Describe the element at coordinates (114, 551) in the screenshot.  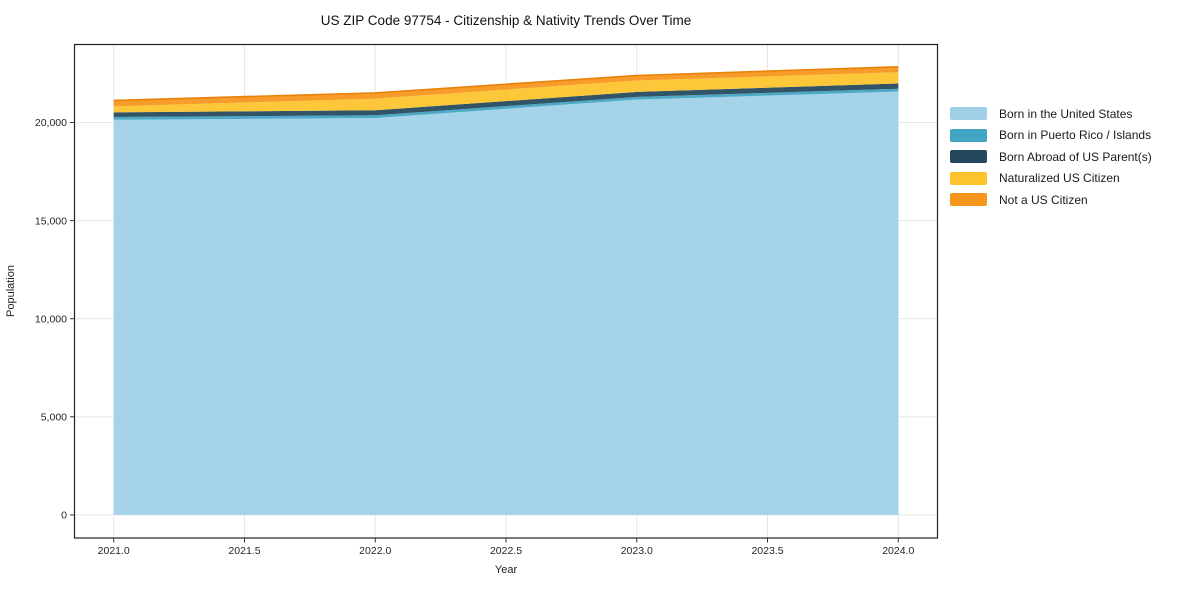
I see `x-tick-label: 2021.0` at that location.